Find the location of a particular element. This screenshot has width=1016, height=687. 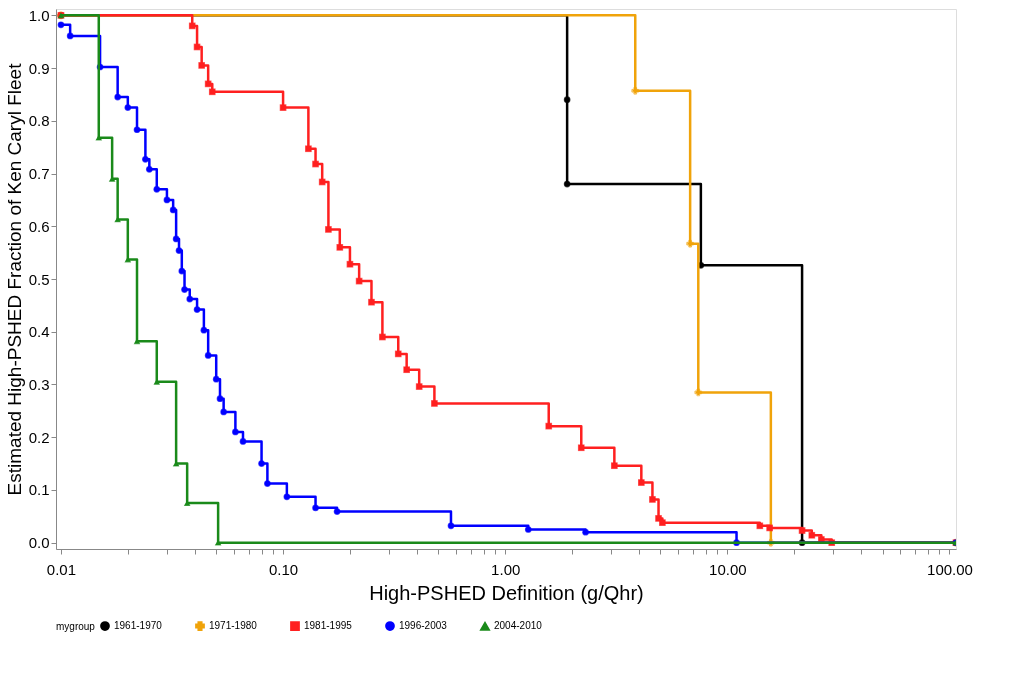

legend-label: 1971-1980 is located at coordinates (233, 626).